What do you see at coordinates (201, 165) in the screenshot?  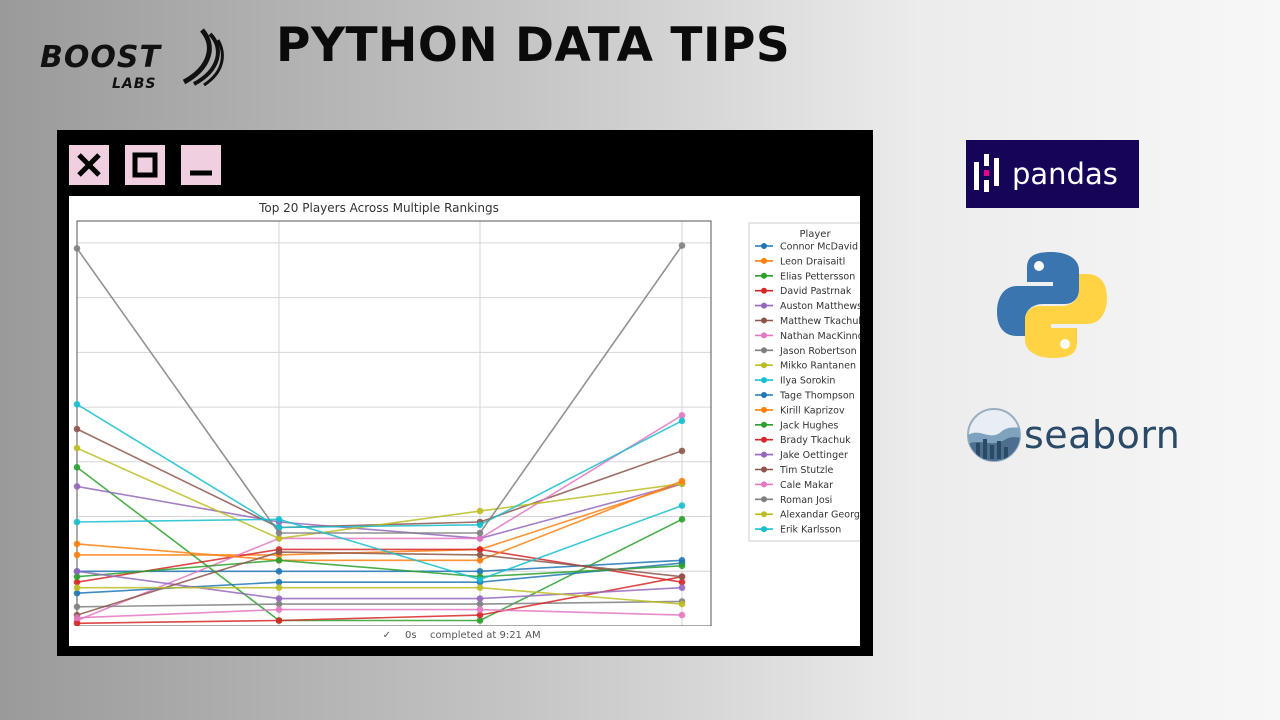 I see `minimize-button` at bounding box center [201, 165].